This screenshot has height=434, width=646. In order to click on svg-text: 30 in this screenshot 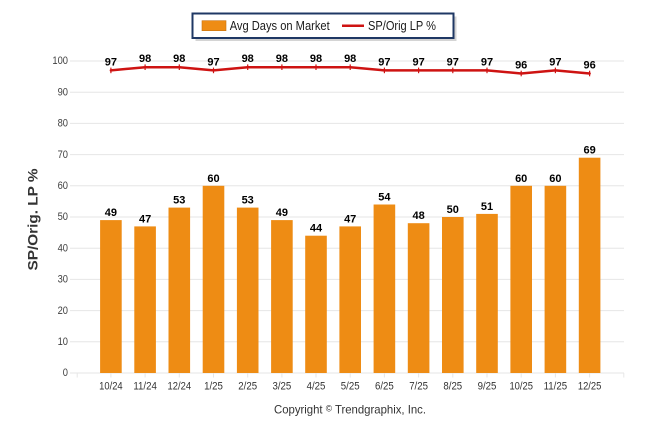, I will do `click(63, 280)`.